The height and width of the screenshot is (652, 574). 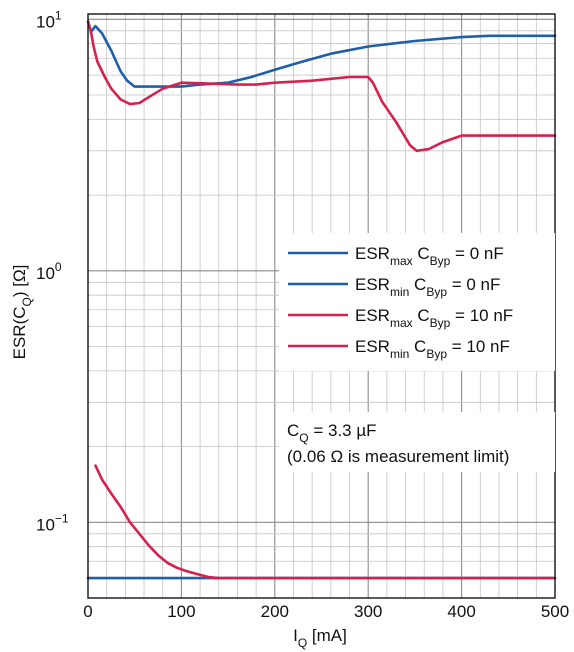 What do you see at coordinates (49, 19) in the screenshot?
I see `y-tick-label: 10¹` at bounding box center [49, 19].